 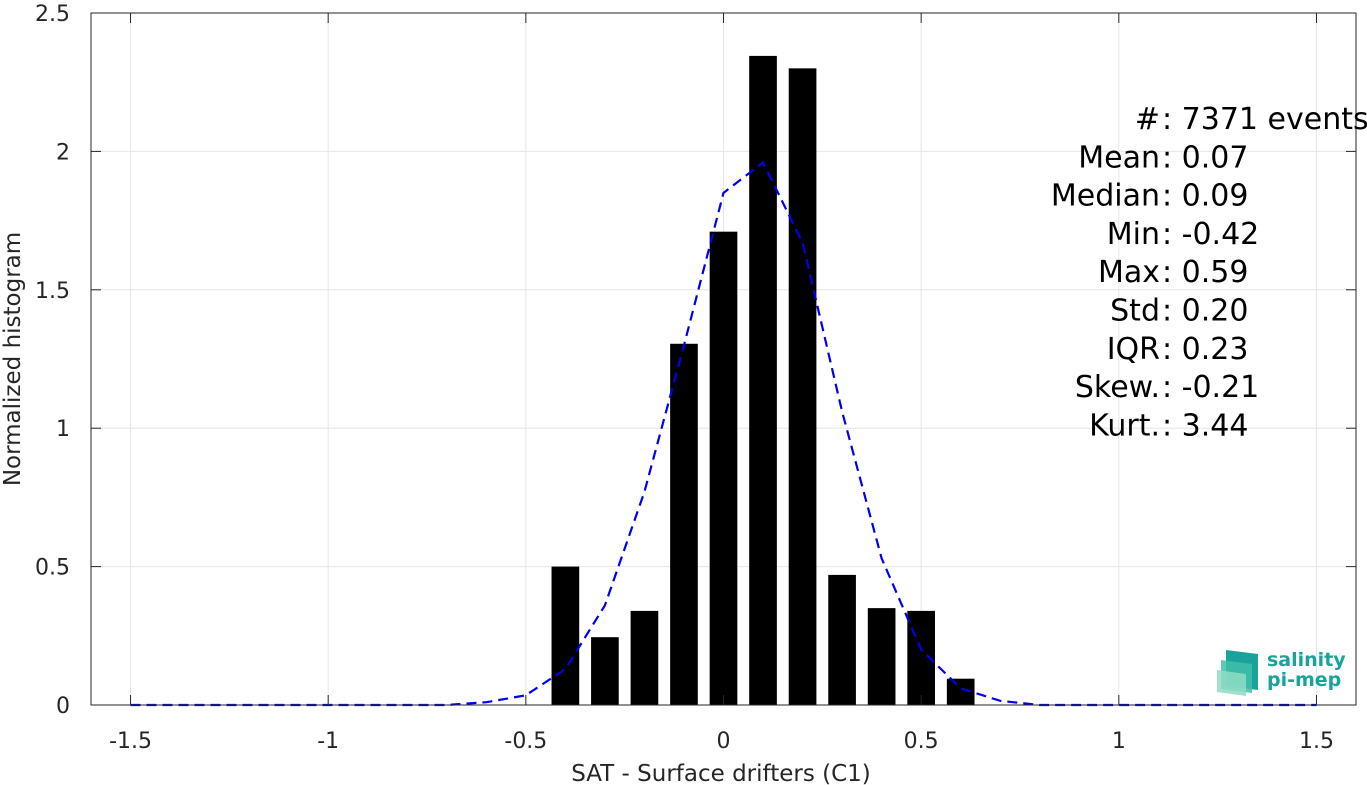 I want to click on stat-value: : 0.23, so click(x=1205, y=349).